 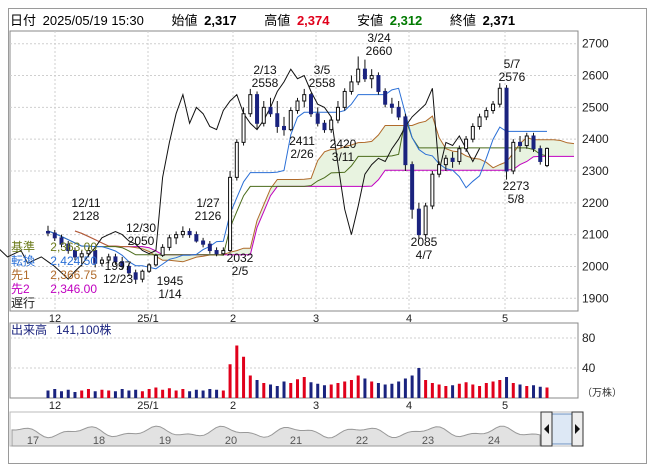 I want to click on price-annotation: 1/27, so click(x=208, y=203).